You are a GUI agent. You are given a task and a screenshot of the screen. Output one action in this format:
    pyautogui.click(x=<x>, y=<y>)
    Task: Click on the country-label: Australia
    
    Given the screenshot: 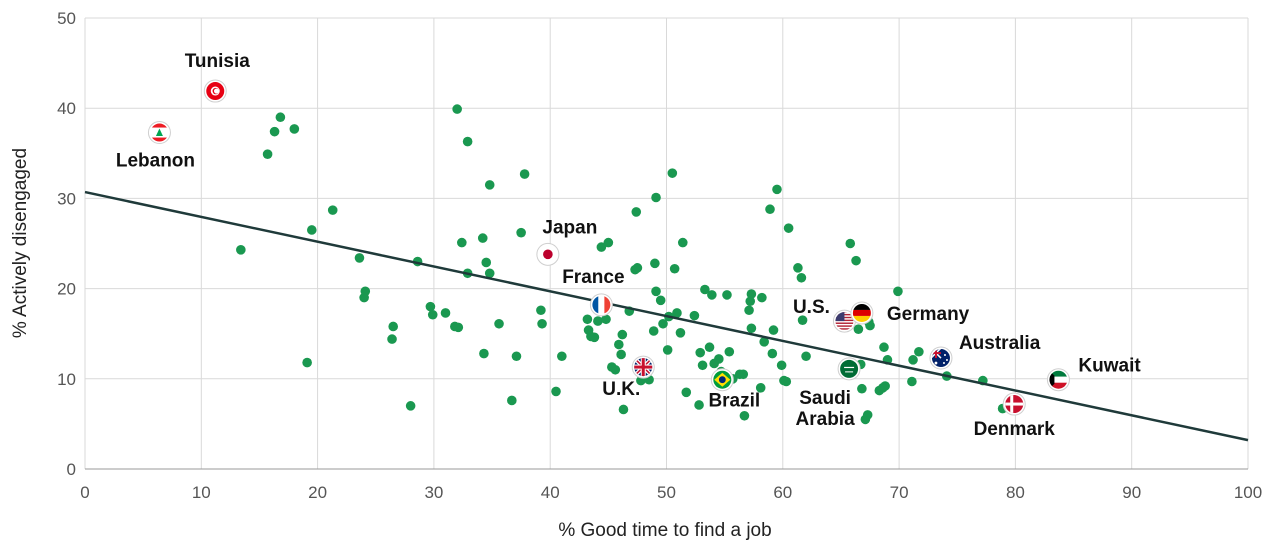 What is the action you would take?
    pyautogui.click(x=1000, y=343)
    